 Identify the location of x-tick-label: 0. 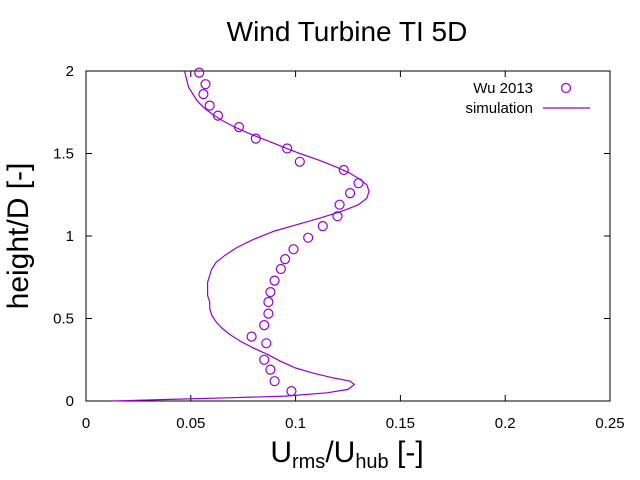
(86, 423).